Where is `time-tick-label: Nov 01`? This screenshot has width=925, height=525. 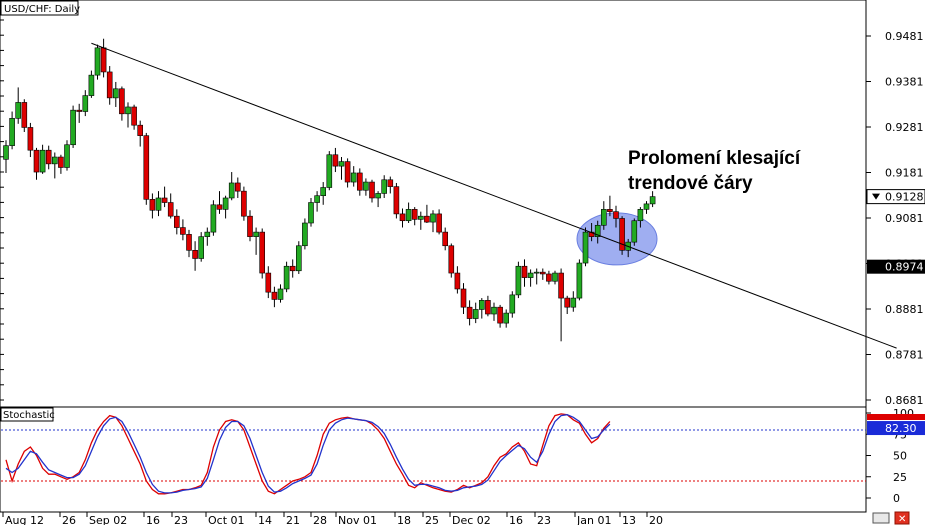 time-tick-label: Nov 01 is located at coordinates (357, 519).